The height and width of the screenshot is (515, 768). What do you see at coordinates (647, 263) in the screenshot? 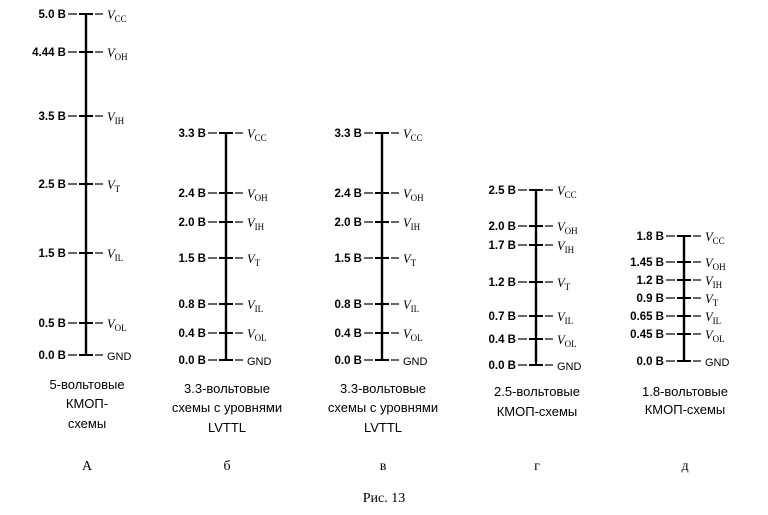
I see `level-value: 1.45 В` at bounding box center [647, 263].